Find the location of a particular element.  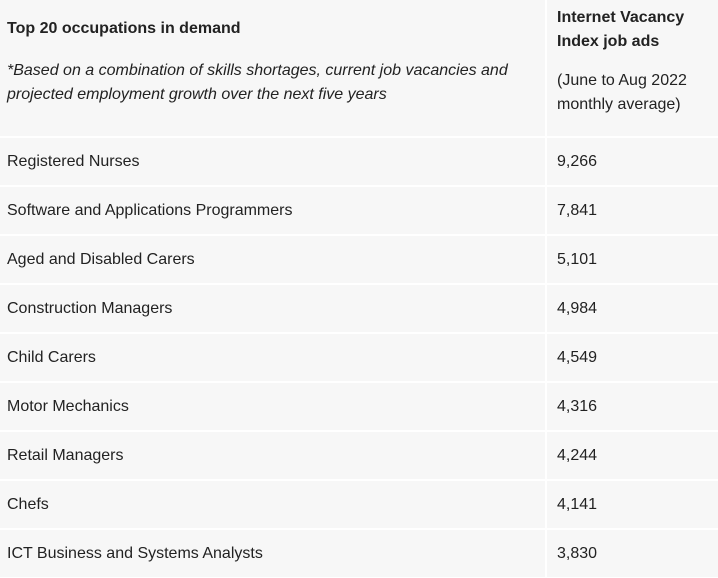

ads-cell: 4,984 is located at coordinates (632, 308).